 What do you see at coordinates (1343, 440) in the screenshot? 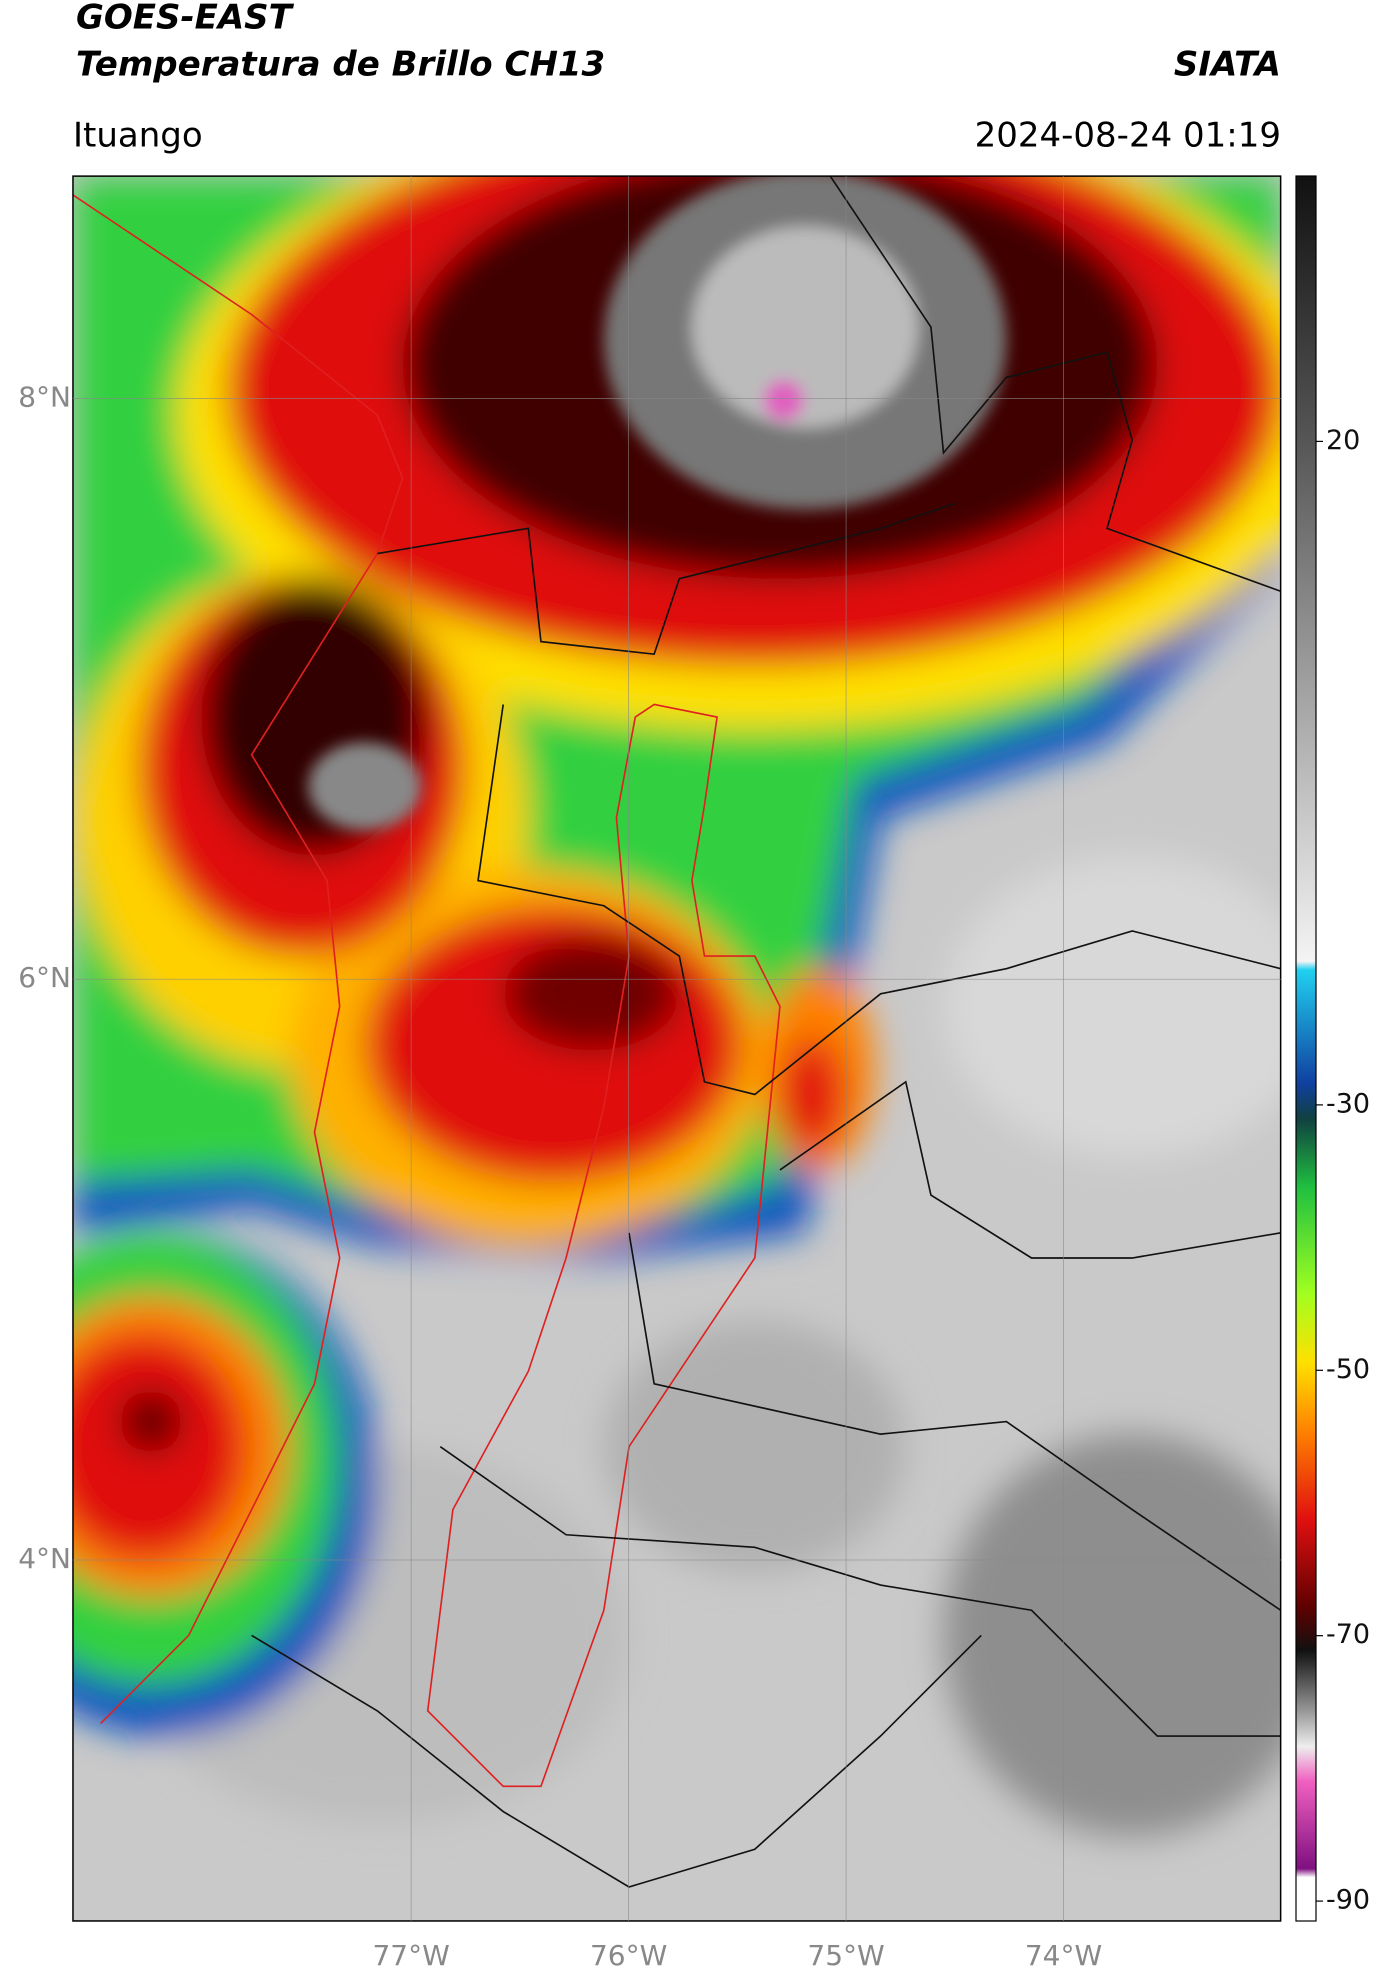
I see `colorbar-tick-label: 20` at bounding box center [1343, 440].